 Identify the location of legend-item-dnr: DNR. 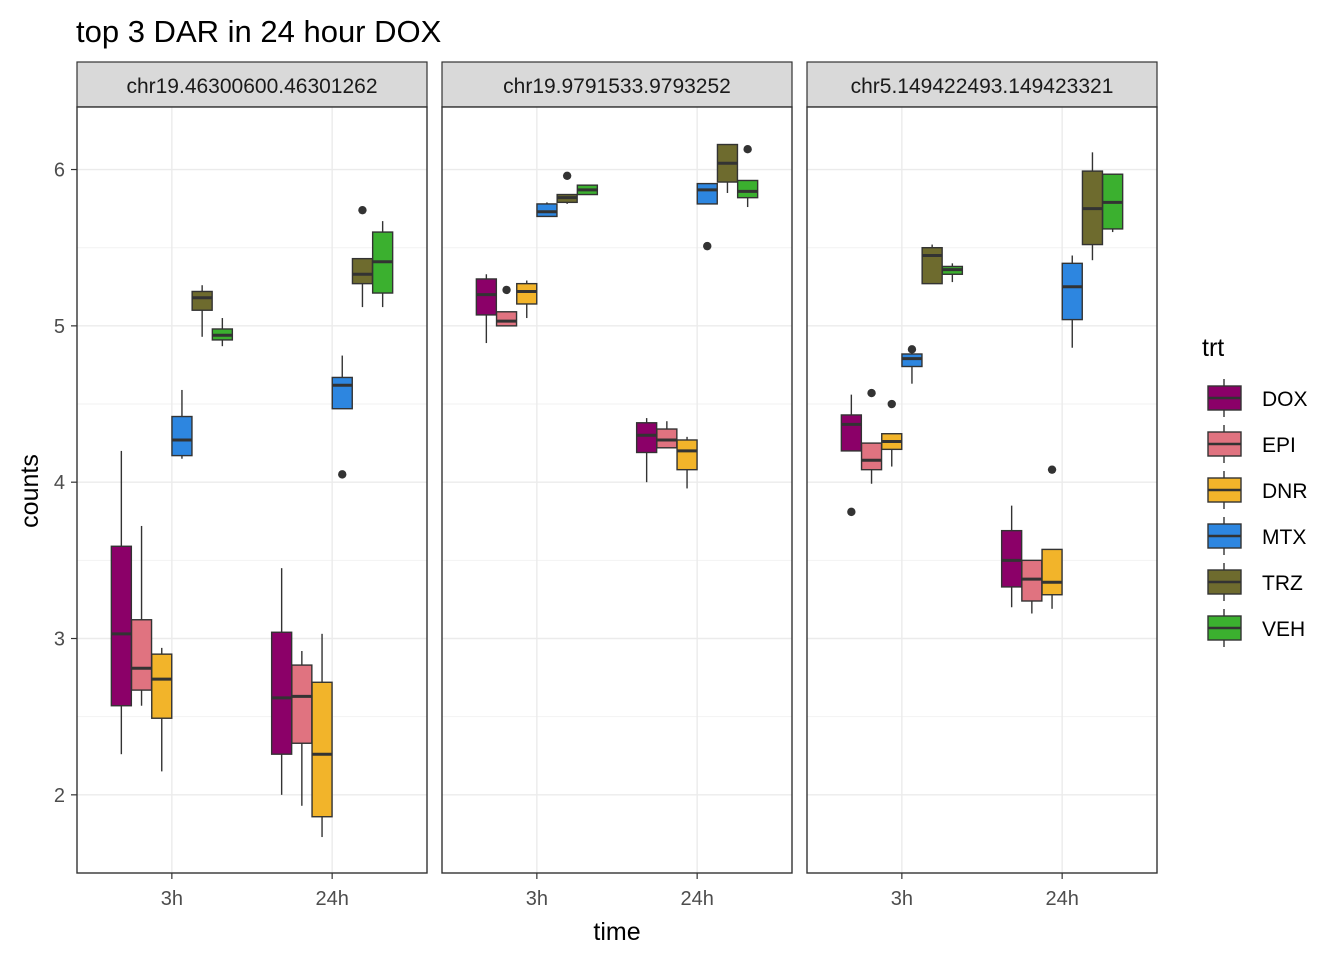
(1257, 490).